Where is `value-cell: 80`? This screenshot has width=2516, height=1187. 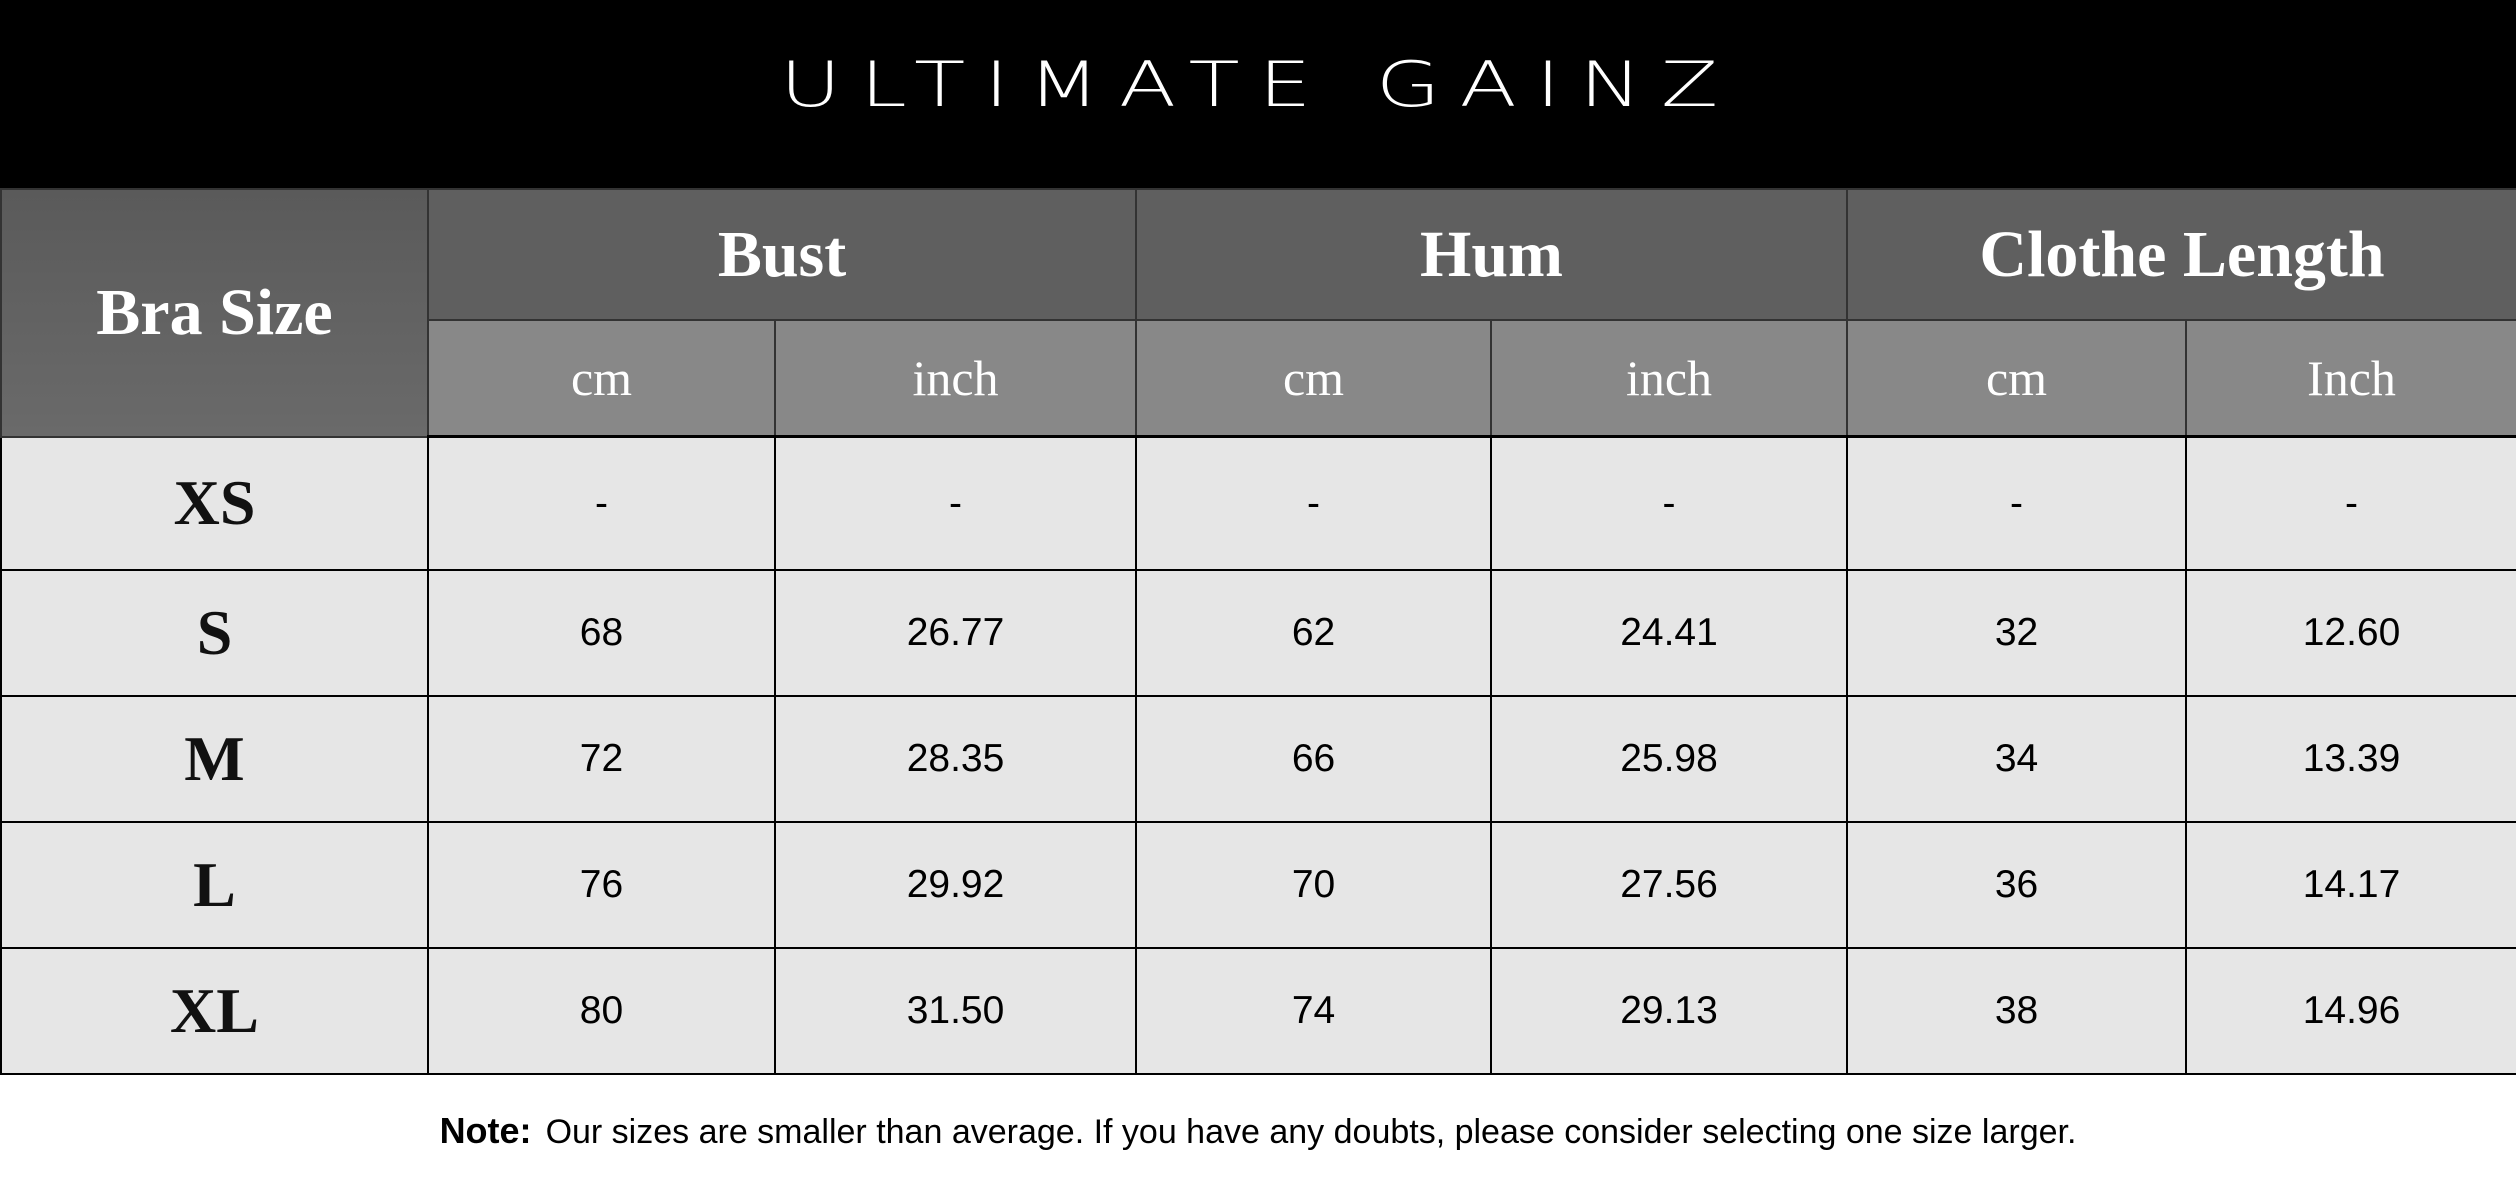
value-cell: 80 is located at coordinates (601, 1011).